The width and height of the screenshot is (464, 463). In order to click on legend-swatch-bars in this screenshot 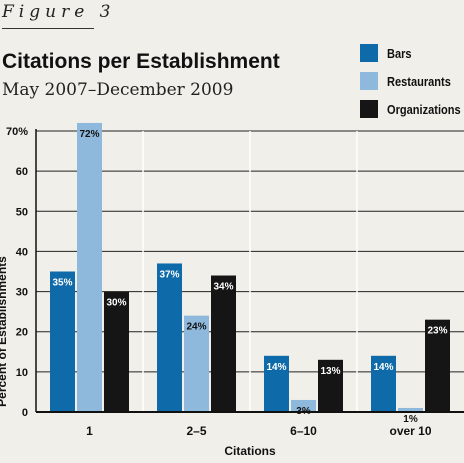, I will do `click(369, 53)`.